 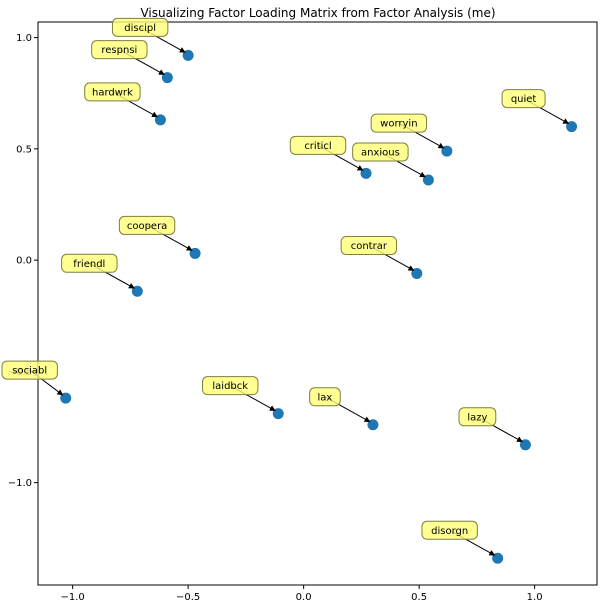 What do you see at coordinates (188, 597) in the screenshot?
I see `x-tick-label: −0.5` at bounding box center [188, 597].